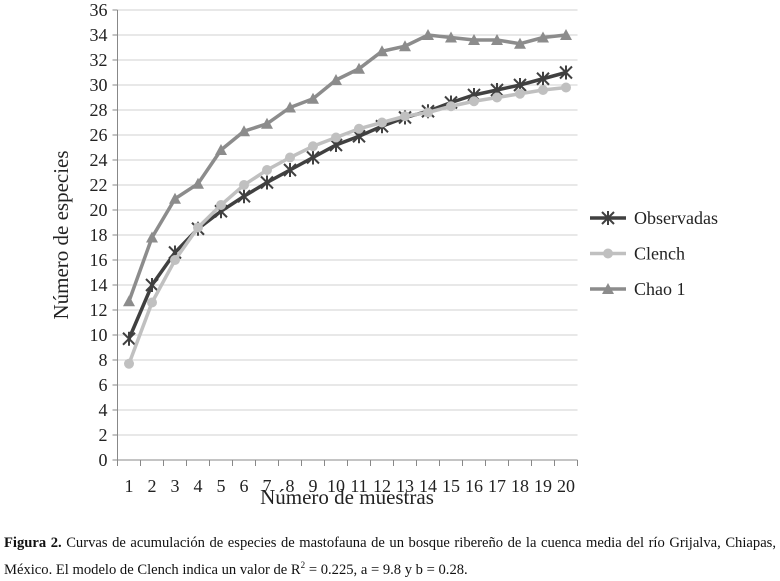 This screenshot has width=780, height=581. Describe the element at coordinates (103, 435) in the screenshot. I see `y-tick-label: 2` at that location.